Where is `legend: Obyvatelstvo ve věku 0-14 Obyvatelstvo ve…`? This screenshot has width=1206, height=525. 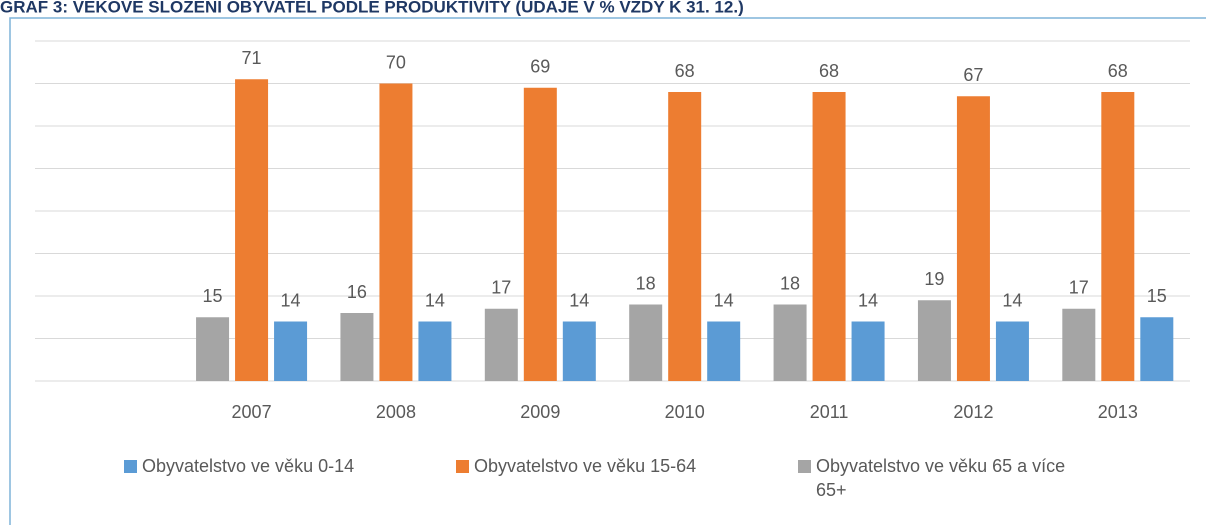
legend: Obyvatelstvo ve věku 0-14 Obyvatelstvo ve… is located at coordinates (603, 487).